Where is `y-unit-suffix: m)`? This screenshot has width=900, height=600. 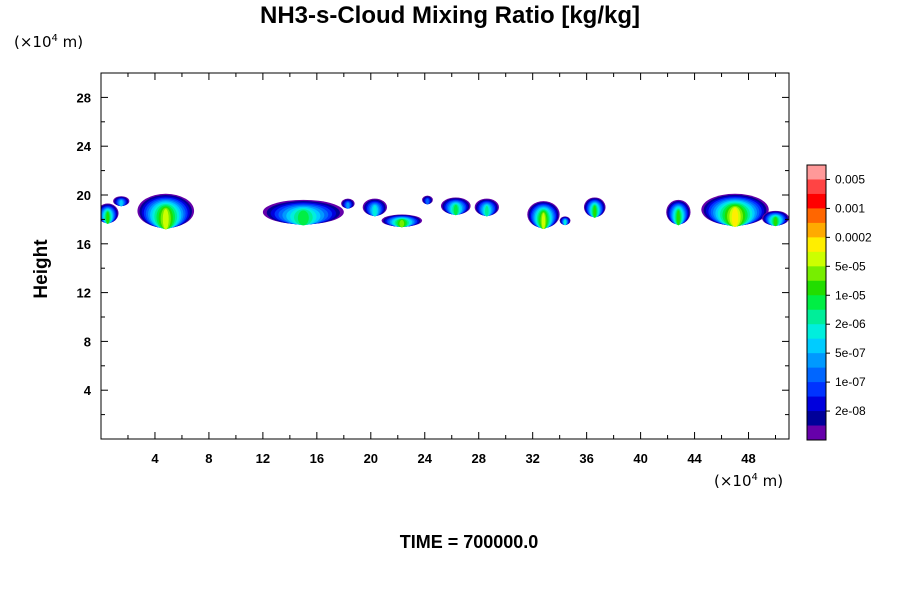 y-unit-suffix: m) is located at coordinates (70, 42).